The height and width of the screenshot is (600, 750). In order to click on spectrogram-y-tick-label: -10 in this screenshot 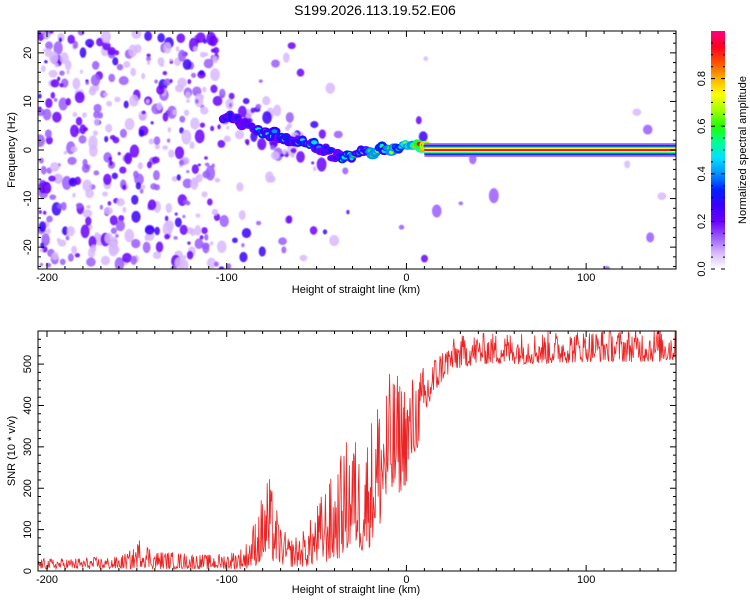, I will do `click(28, 199)`.